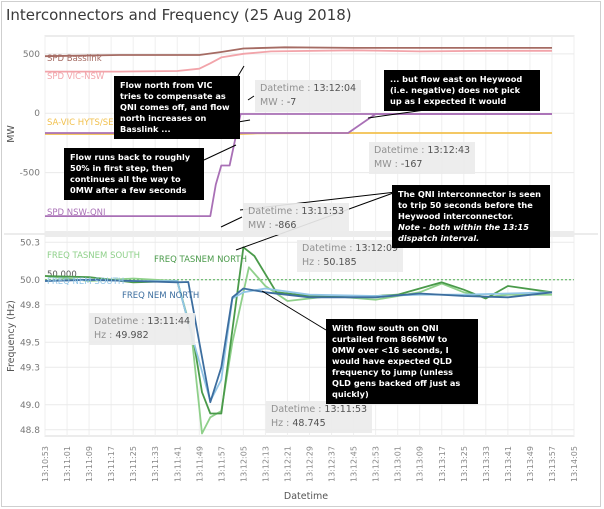  I want to click on series-label: FREQ NEM SOUTH, so click(85, 282).